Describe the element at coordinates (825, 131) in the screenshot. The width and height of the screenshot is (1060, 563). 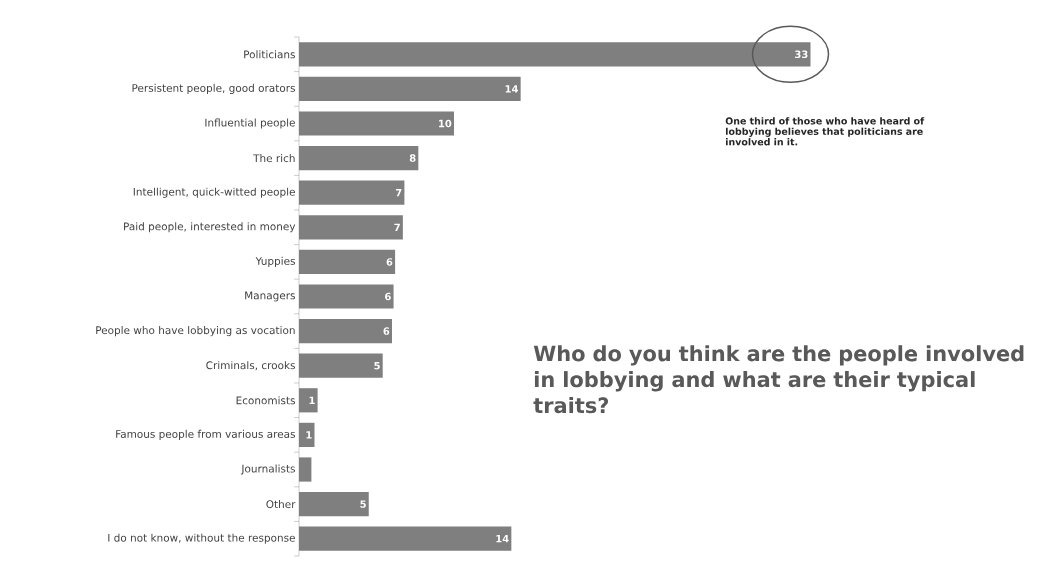
I see `annotation: One third of those who have heard of lobbying believes that politicians are involved in it.` at that location.